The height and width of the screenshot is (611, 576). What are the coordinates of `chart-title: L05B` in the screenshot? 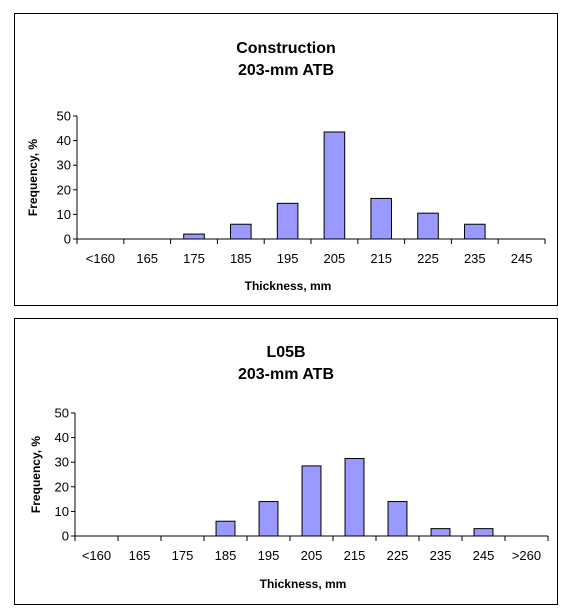 It's located at (286, 352).